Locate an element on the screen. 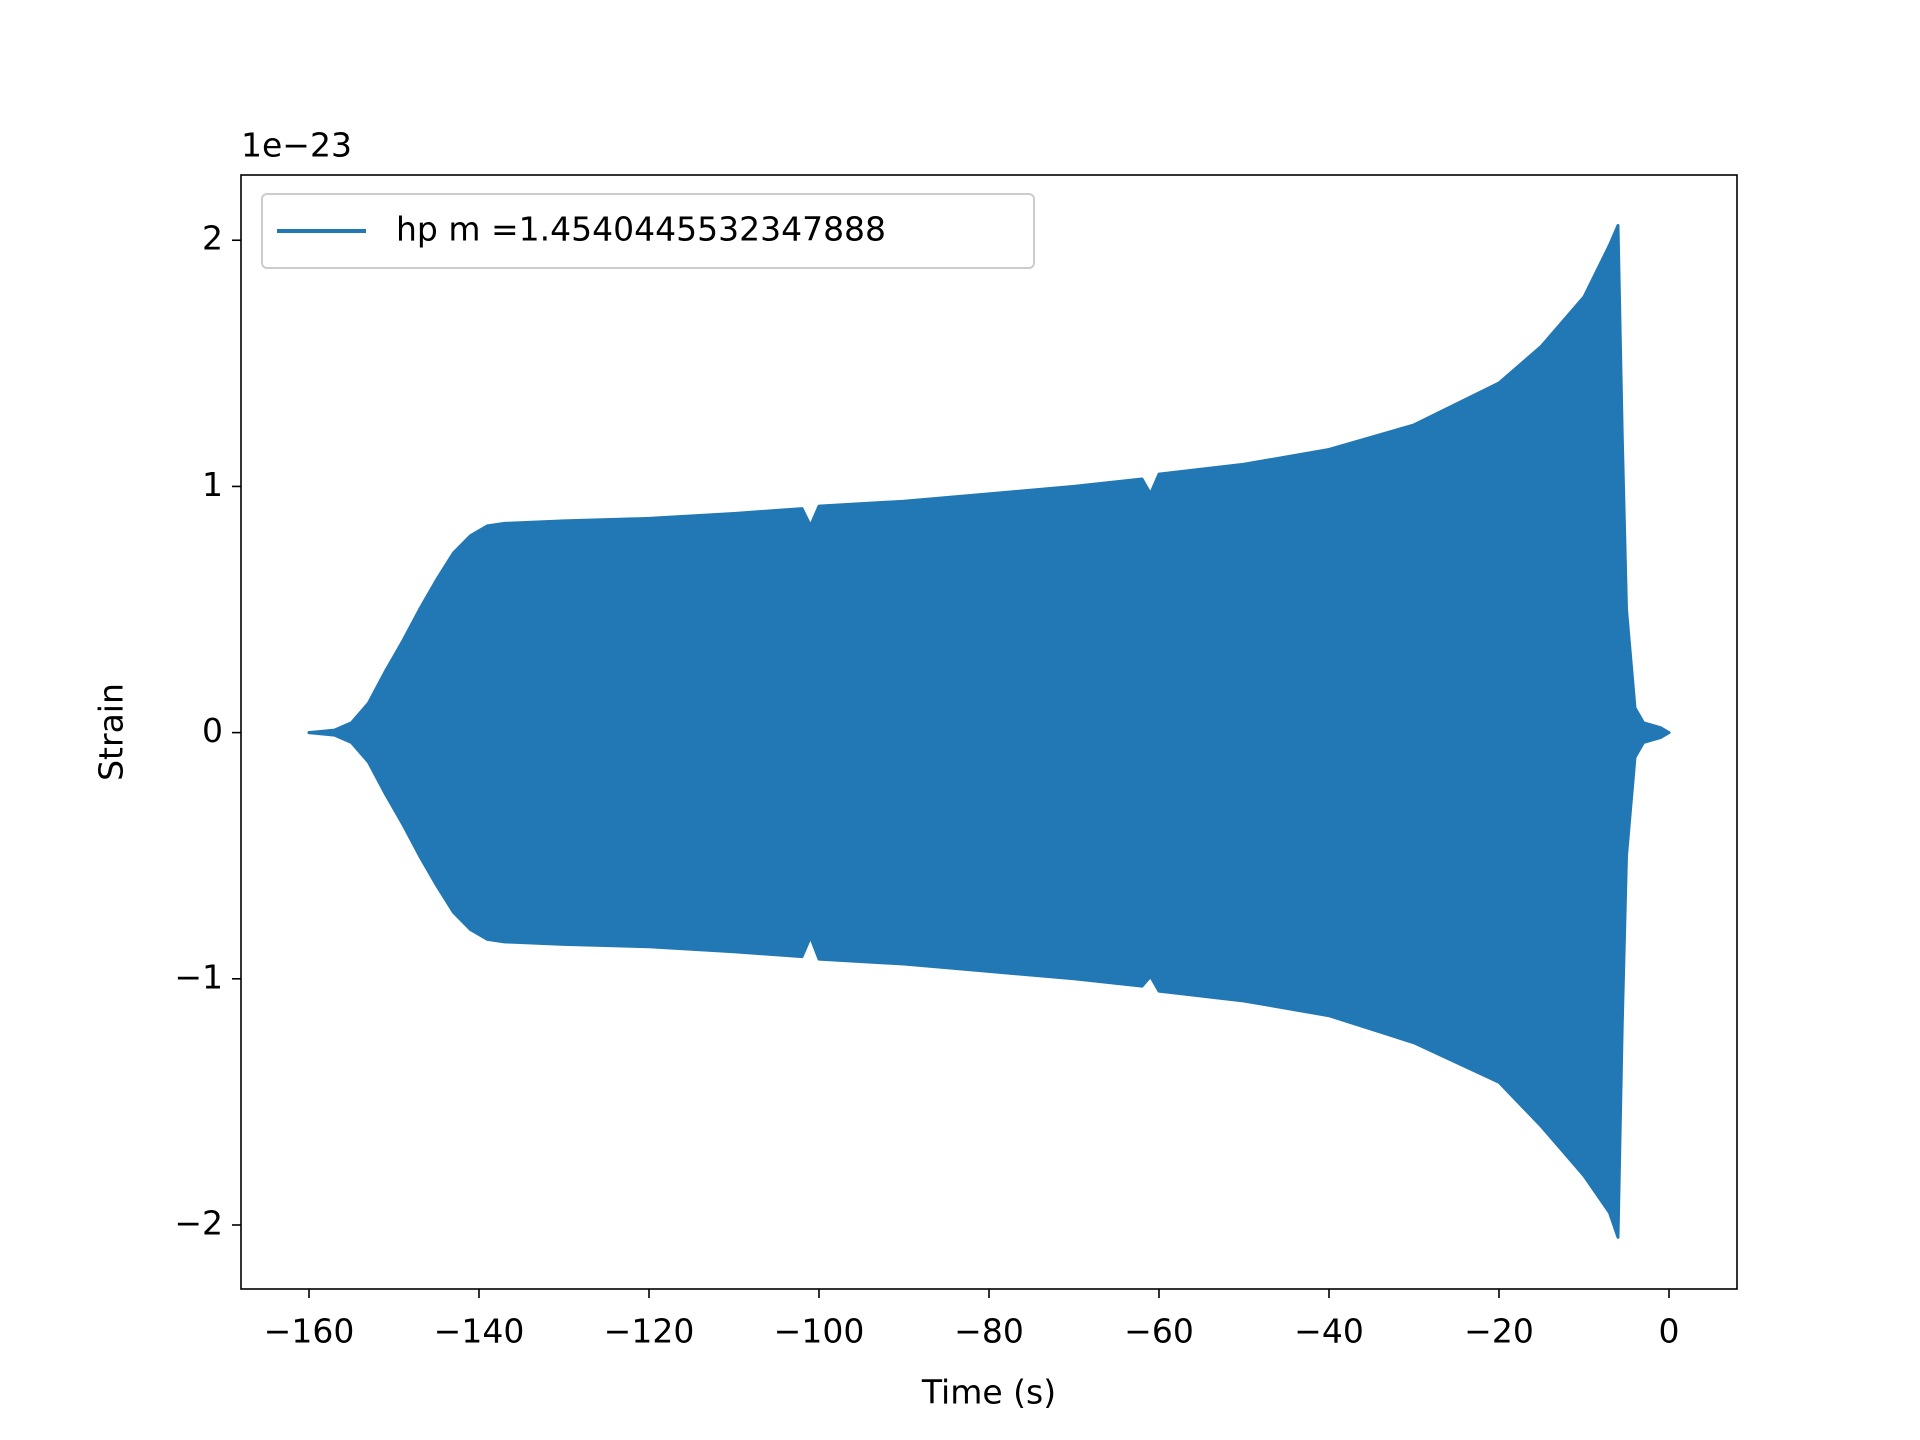  x-tick-label: −160 is located at coordinates (309, 1331).